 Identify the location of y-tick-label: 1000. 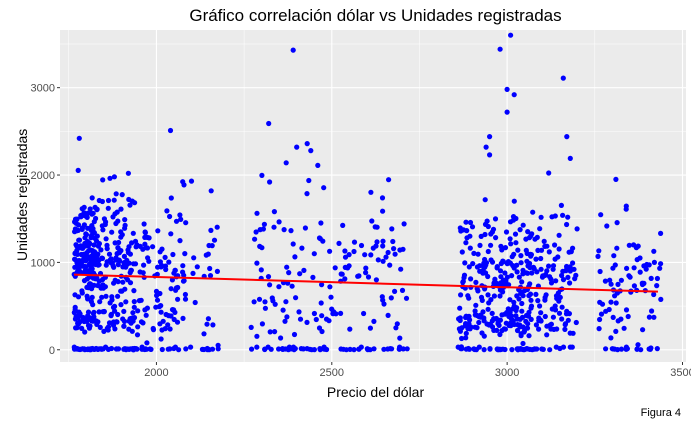
(43, 263).